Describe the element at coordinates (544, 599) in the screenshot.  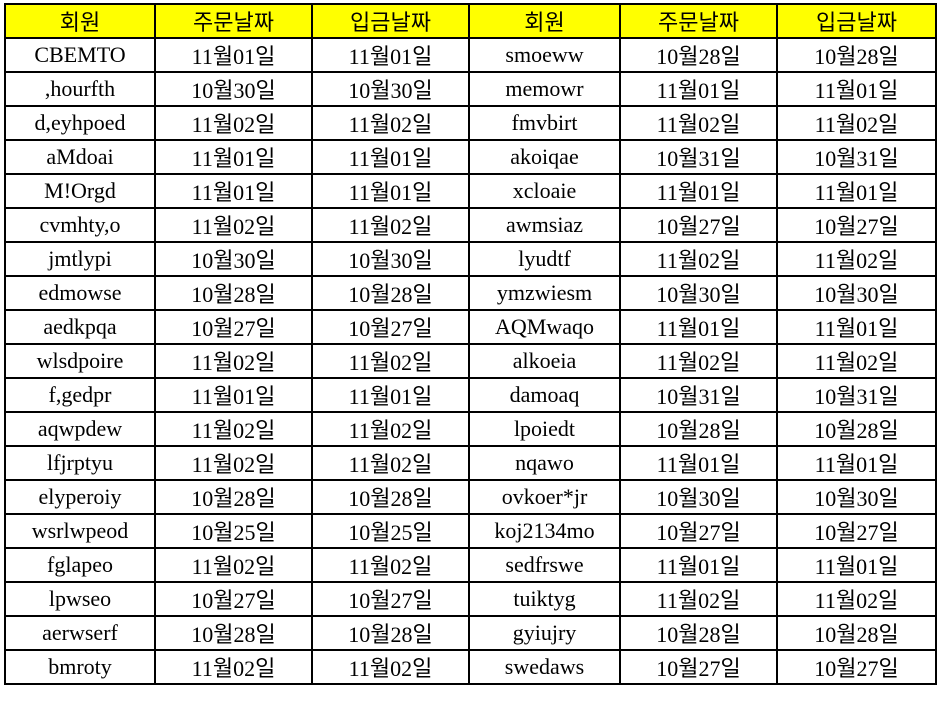
I see `member-cell: tuiktyg` at that location.